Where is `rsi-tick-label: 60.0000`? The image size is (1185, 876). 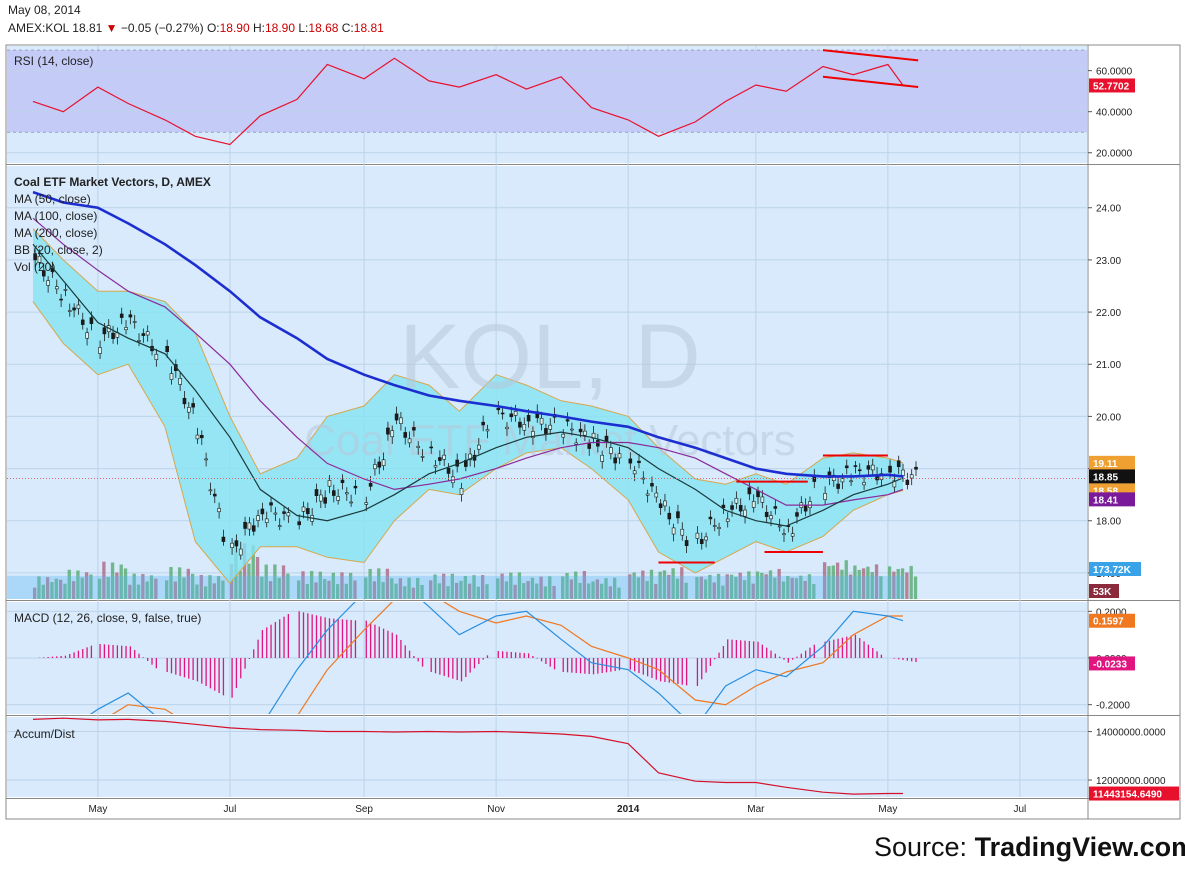
rsi-tick-label: 60.0000 is located at coordinates (1114, 72).